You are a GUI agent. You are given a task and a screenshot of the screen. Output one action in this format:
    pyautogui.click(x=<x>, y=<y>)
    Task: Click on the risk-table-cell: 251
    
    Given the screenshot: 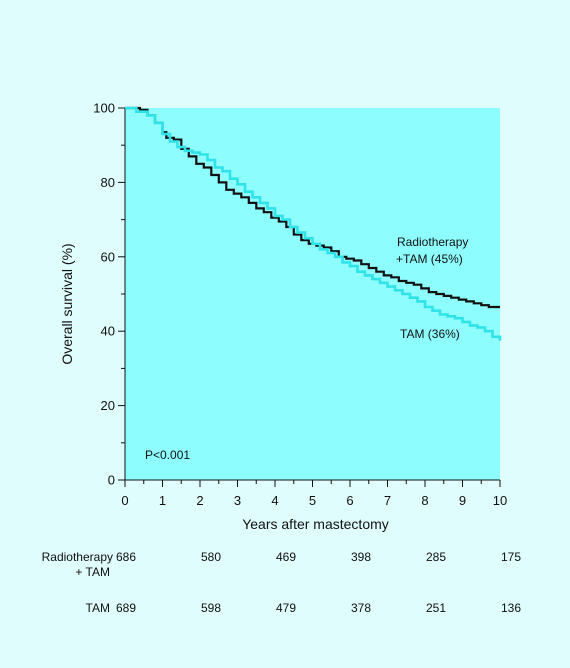 What is the action you would take?
    pyautogui.click(x=436, y=608)
    